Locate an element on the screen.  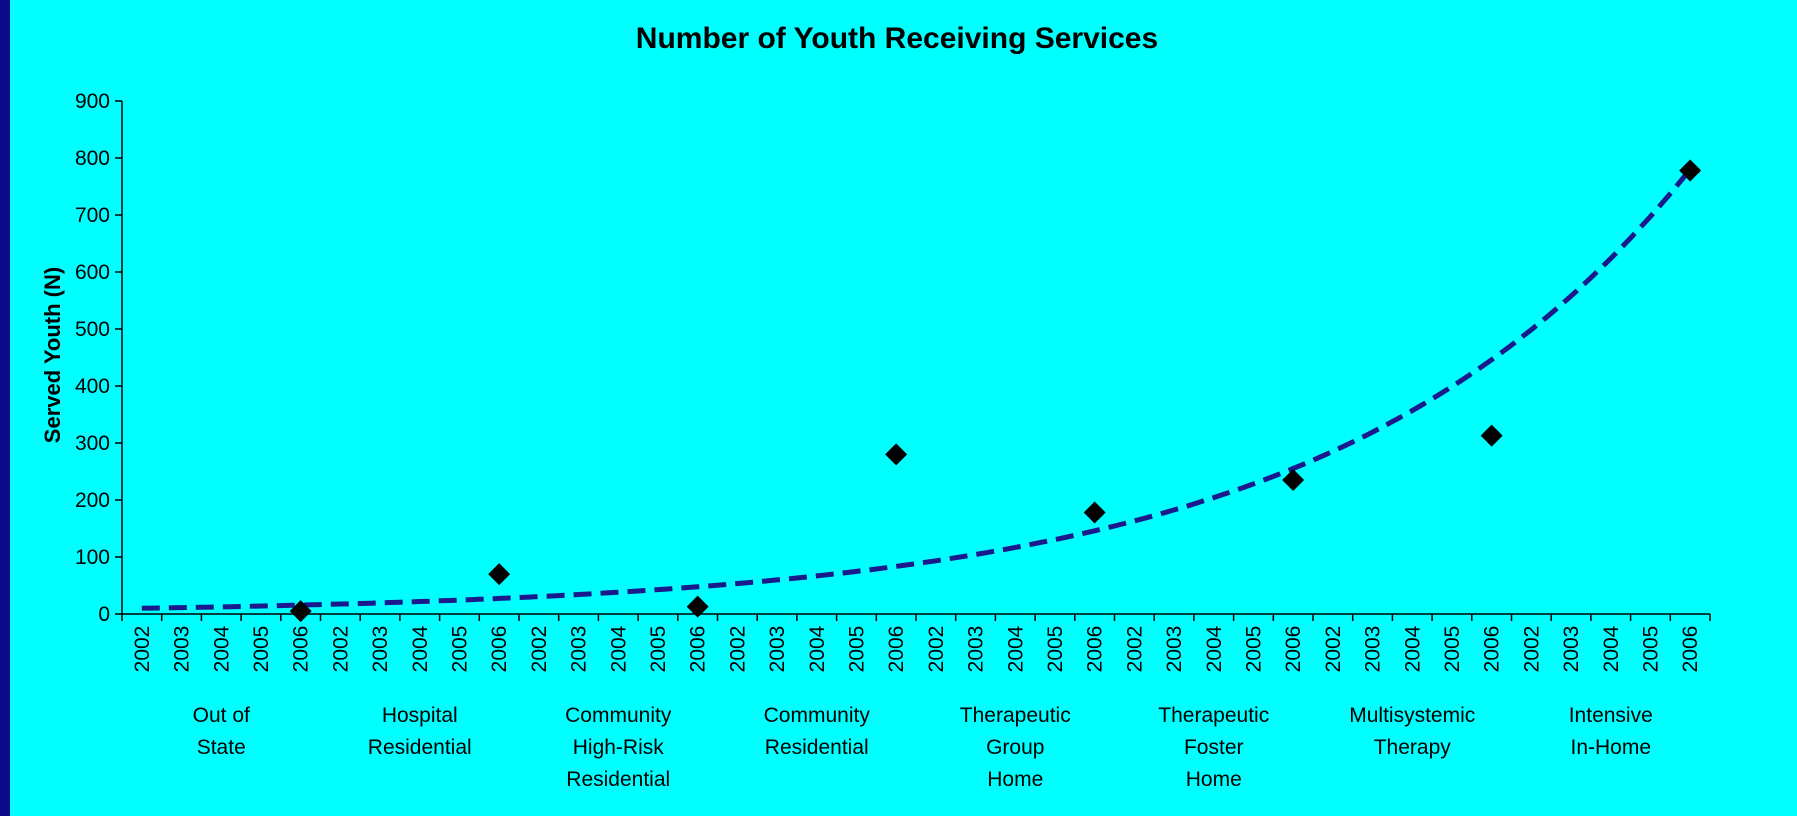
y-tick-label: 100 is located at coordinates (92, 557).